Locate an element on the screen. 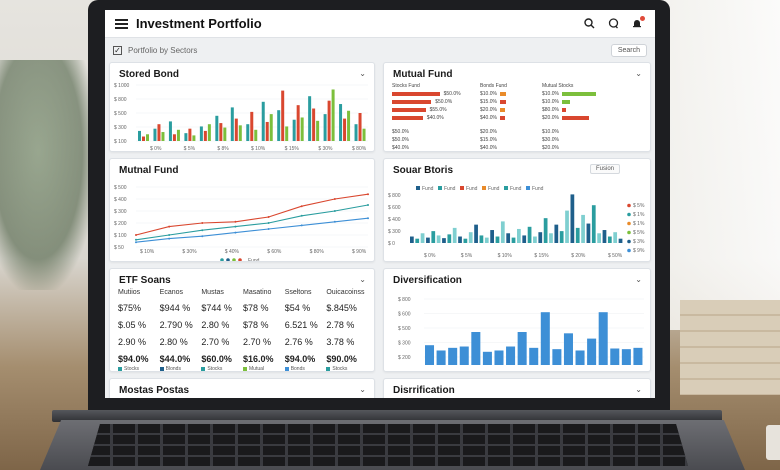 The height and width of the screenshot is (470, 780). diversification-title: Diversification is located at coordinates (427, 280).